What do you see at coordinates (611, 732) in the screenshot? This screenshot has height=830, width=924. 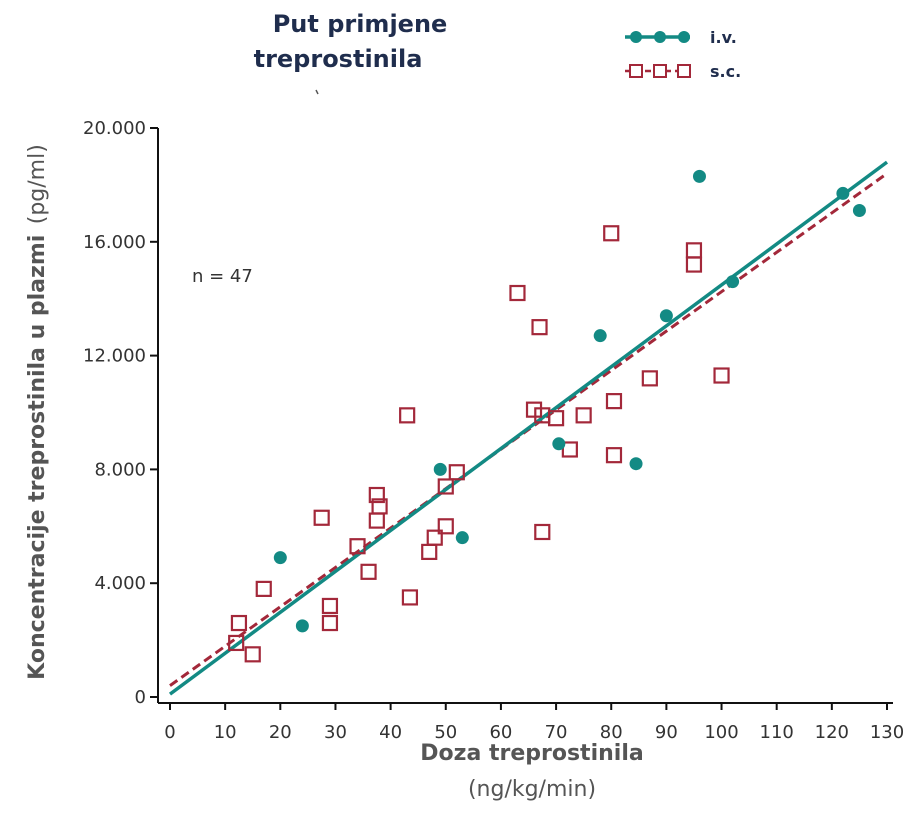 I see `x-tick-label: 80` at bounding box center [611, 732].